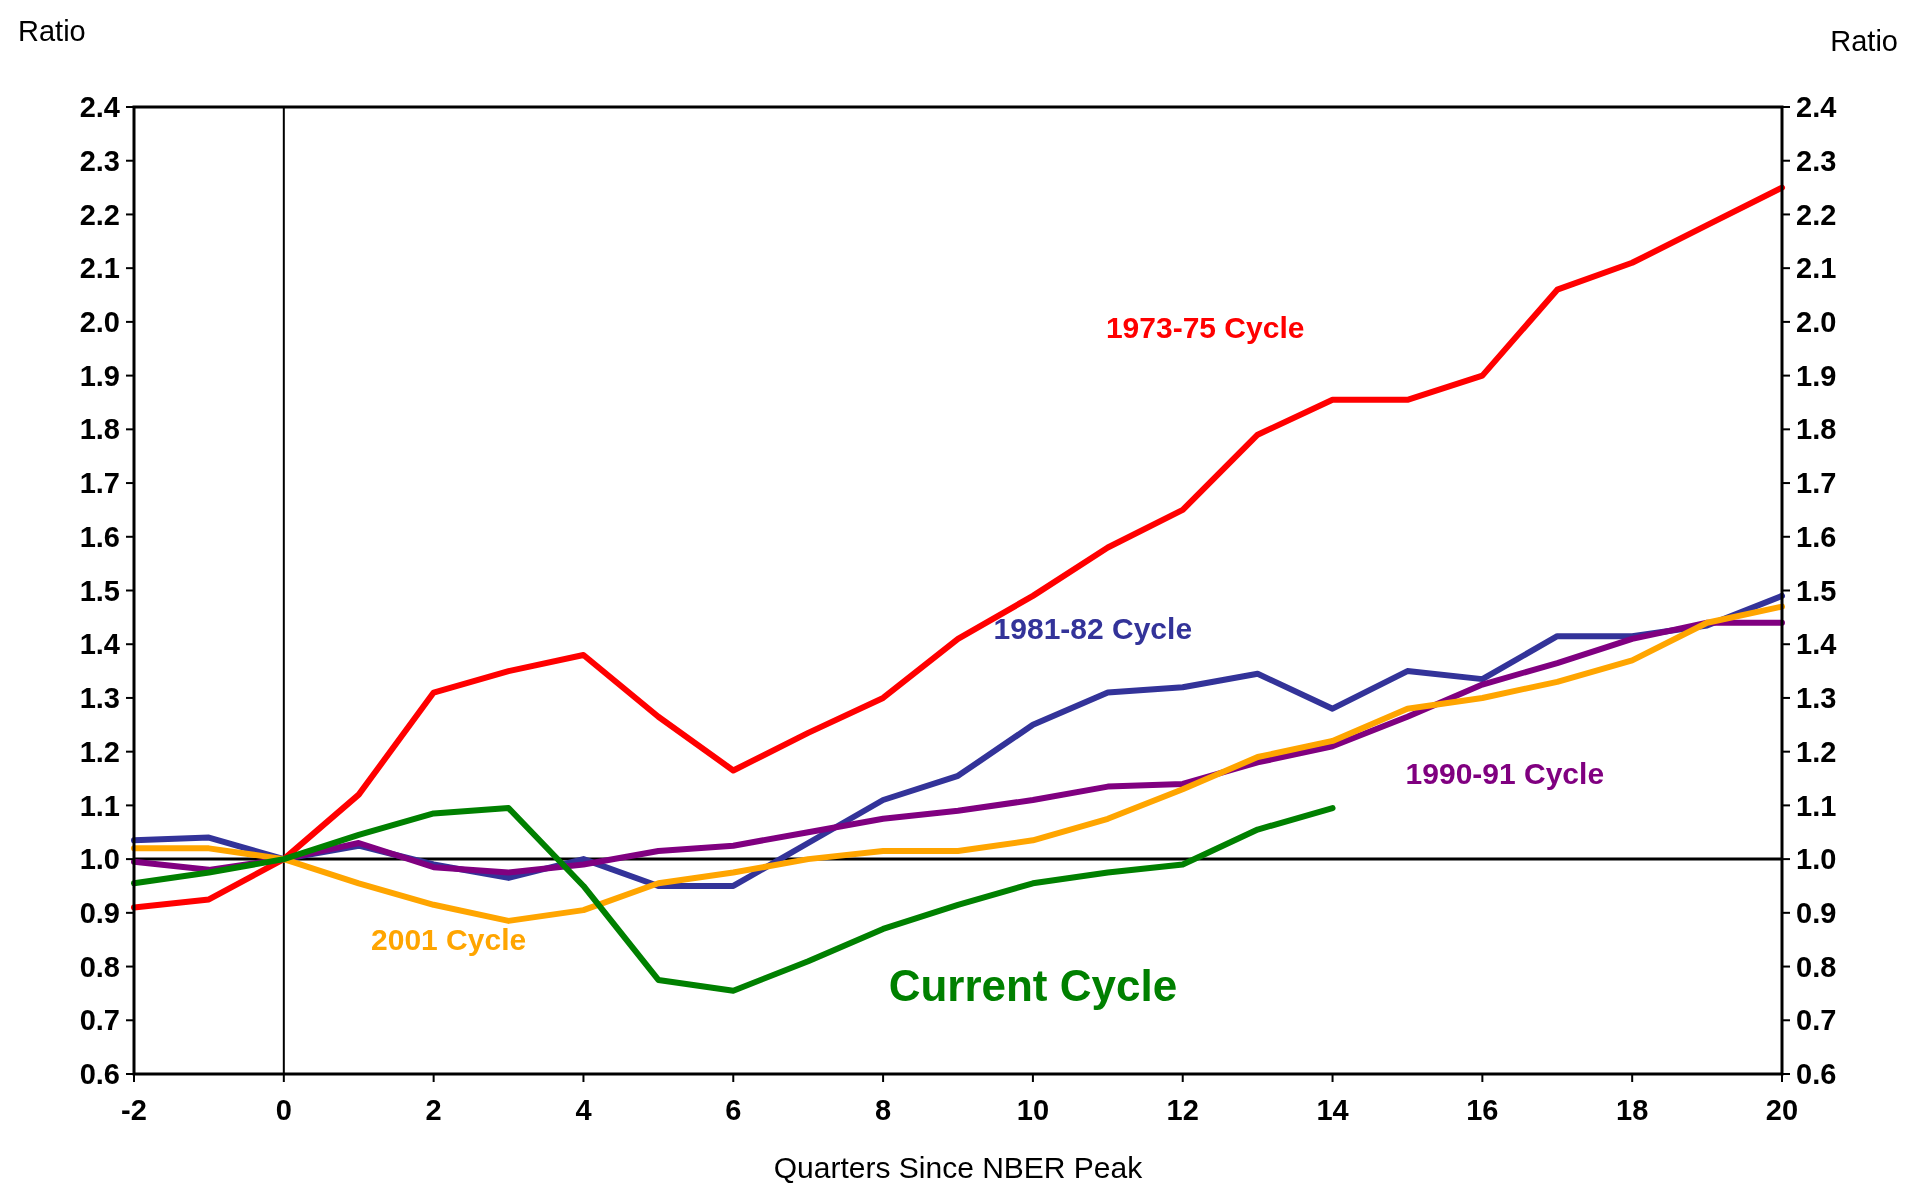 The image size is (1916, 1199). I want to click on y-tick-label: 1.3, so click(99, 698).